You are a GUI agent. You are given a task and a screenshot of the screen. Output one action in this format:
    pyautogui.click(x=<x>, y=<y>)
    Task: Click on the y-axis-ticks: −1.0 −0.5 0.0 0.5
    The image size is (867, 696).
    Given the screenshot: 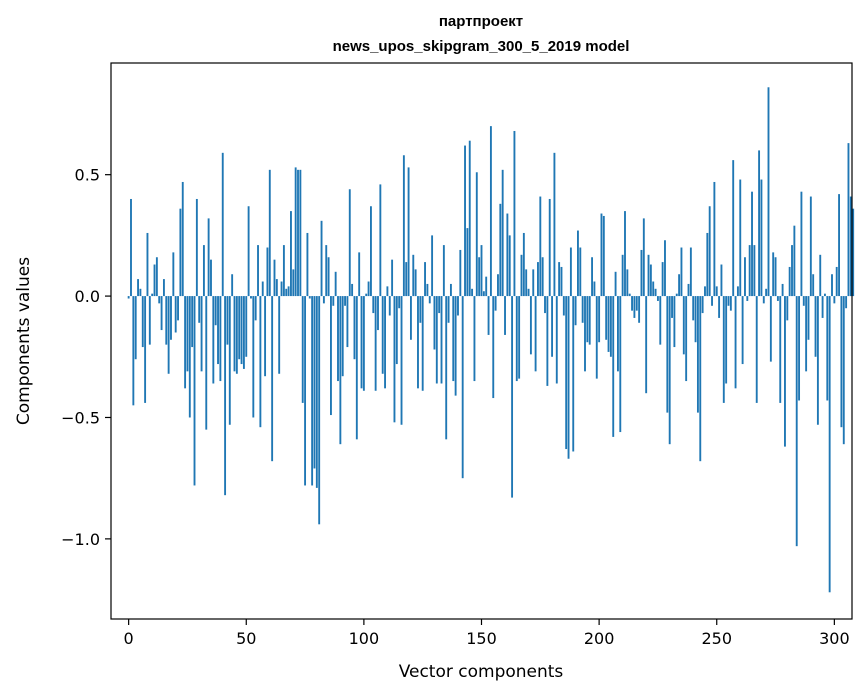 What is the action you would take?
    pyautogui.click(x=86, y=357)
    